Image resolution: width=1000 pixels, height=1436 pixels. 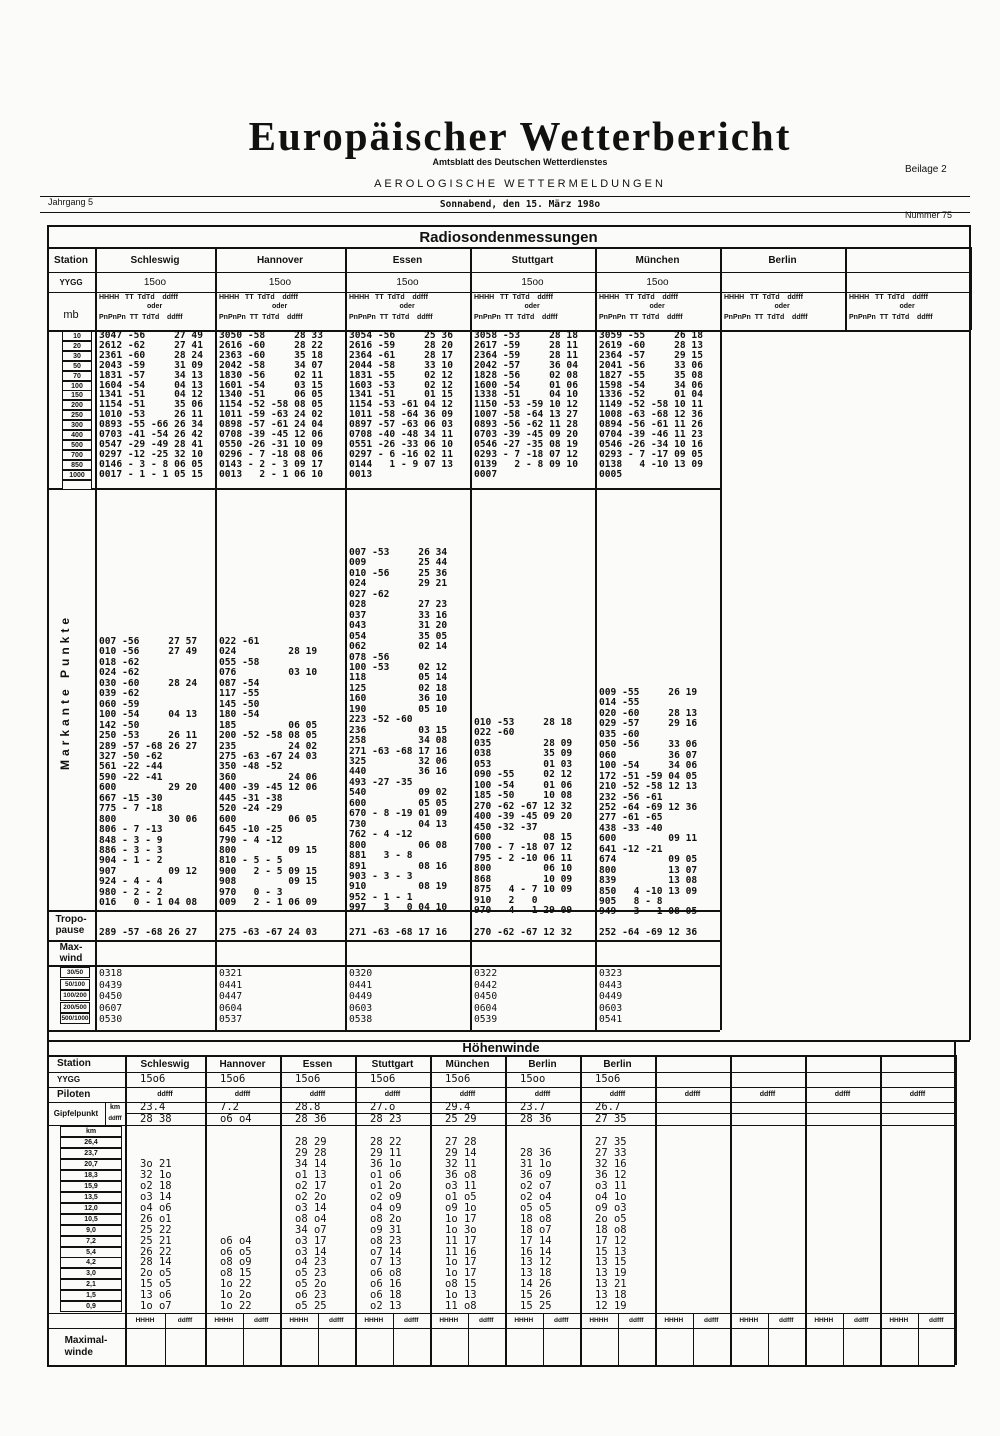 What do you see at coordinates (251, 840) in the screenshot?
I see `significant-point-row: 790 - 4 -12` at bounding box center [251, 840].